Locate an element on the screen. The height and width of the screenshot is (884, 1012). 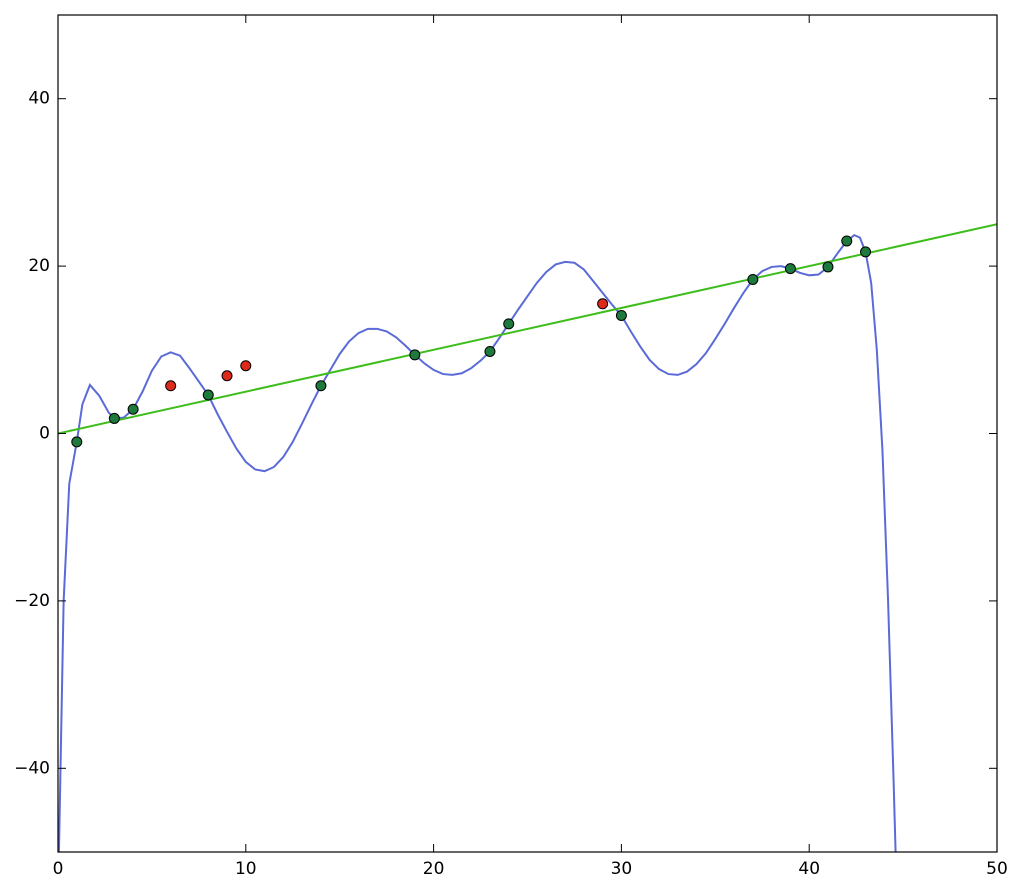
y-tick-label: −20 is located at coordinates (32, 601).